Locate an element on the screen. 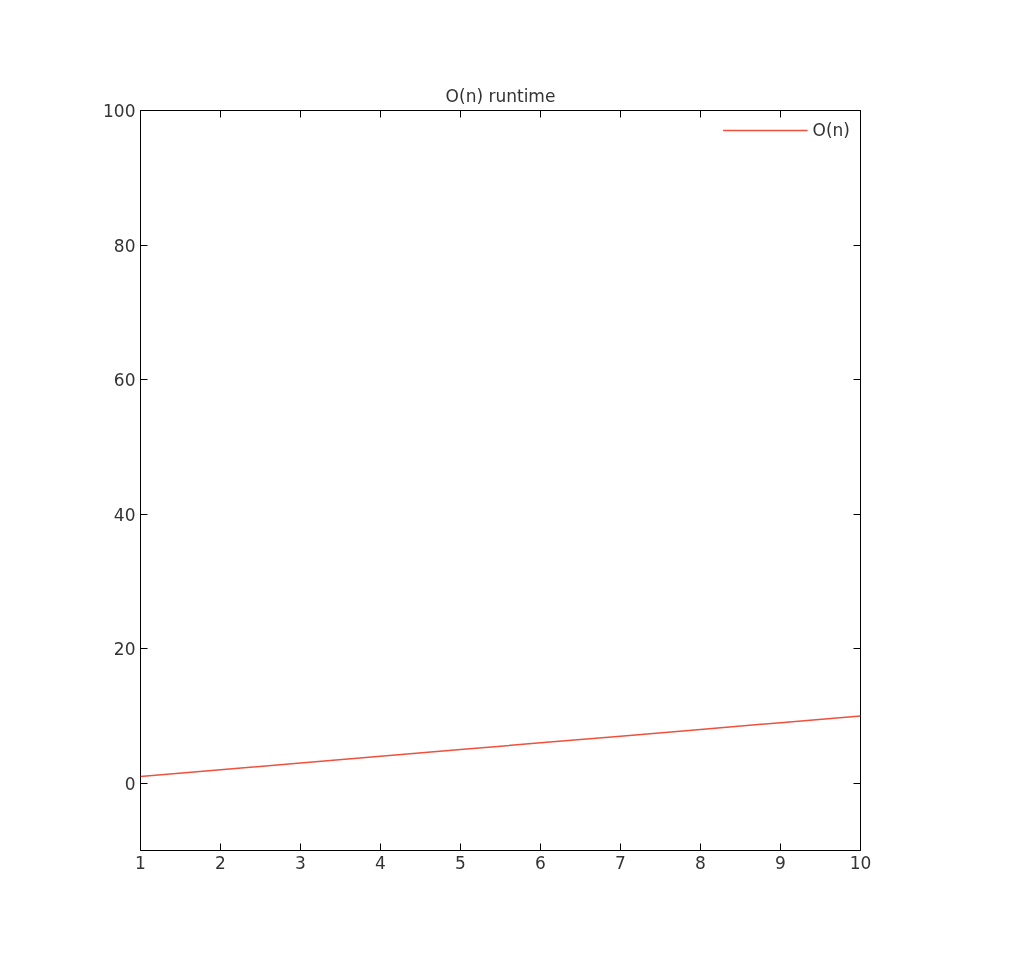 This screenshot has height=973, width=1024. x-tick-label: 7 is located at coordinates (620, 862).